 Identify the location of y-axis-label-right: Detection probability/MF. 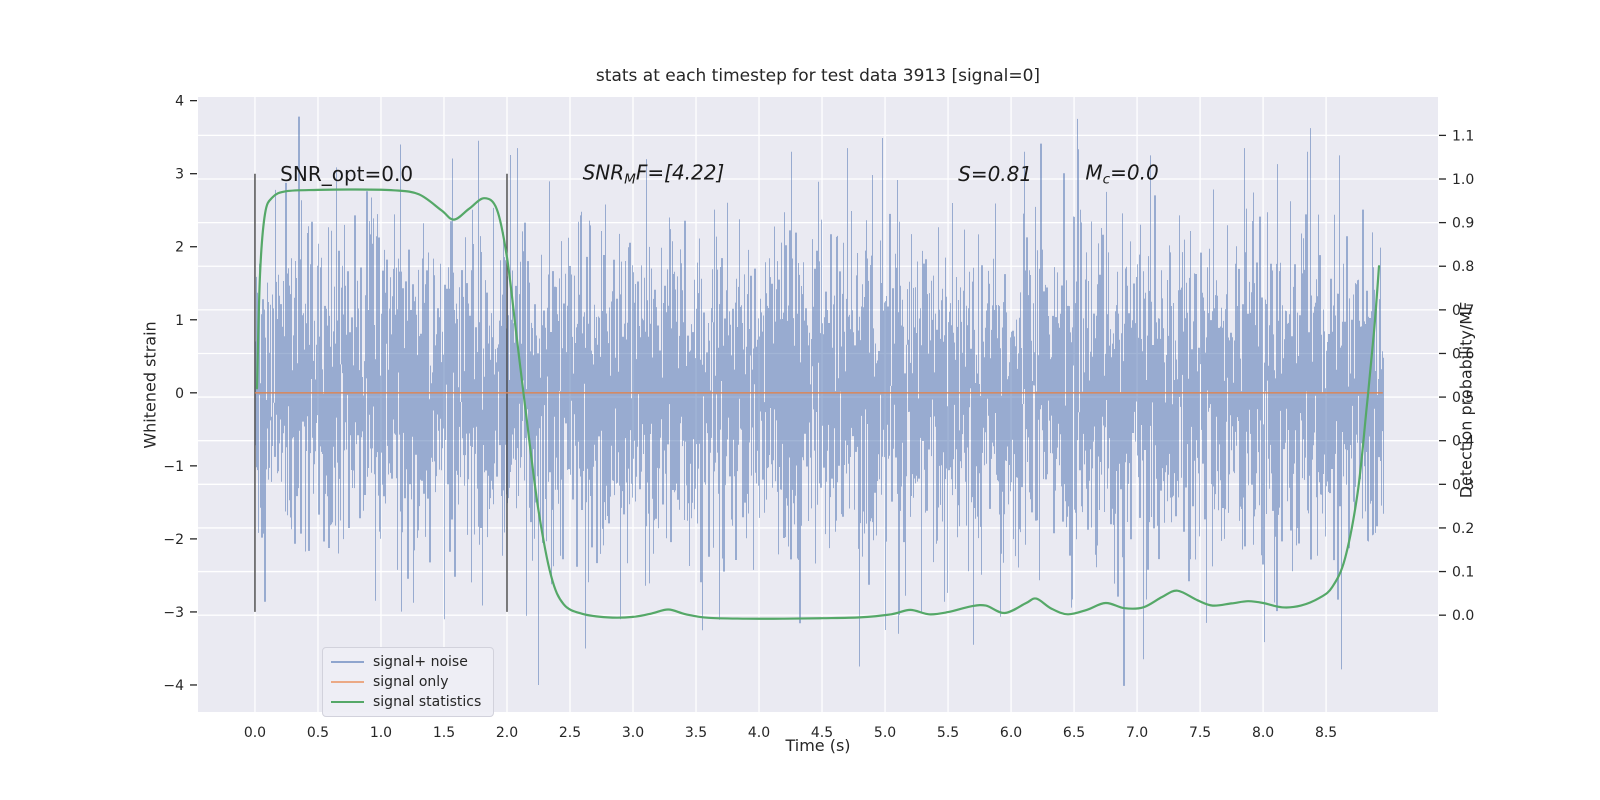
(1466, 400).